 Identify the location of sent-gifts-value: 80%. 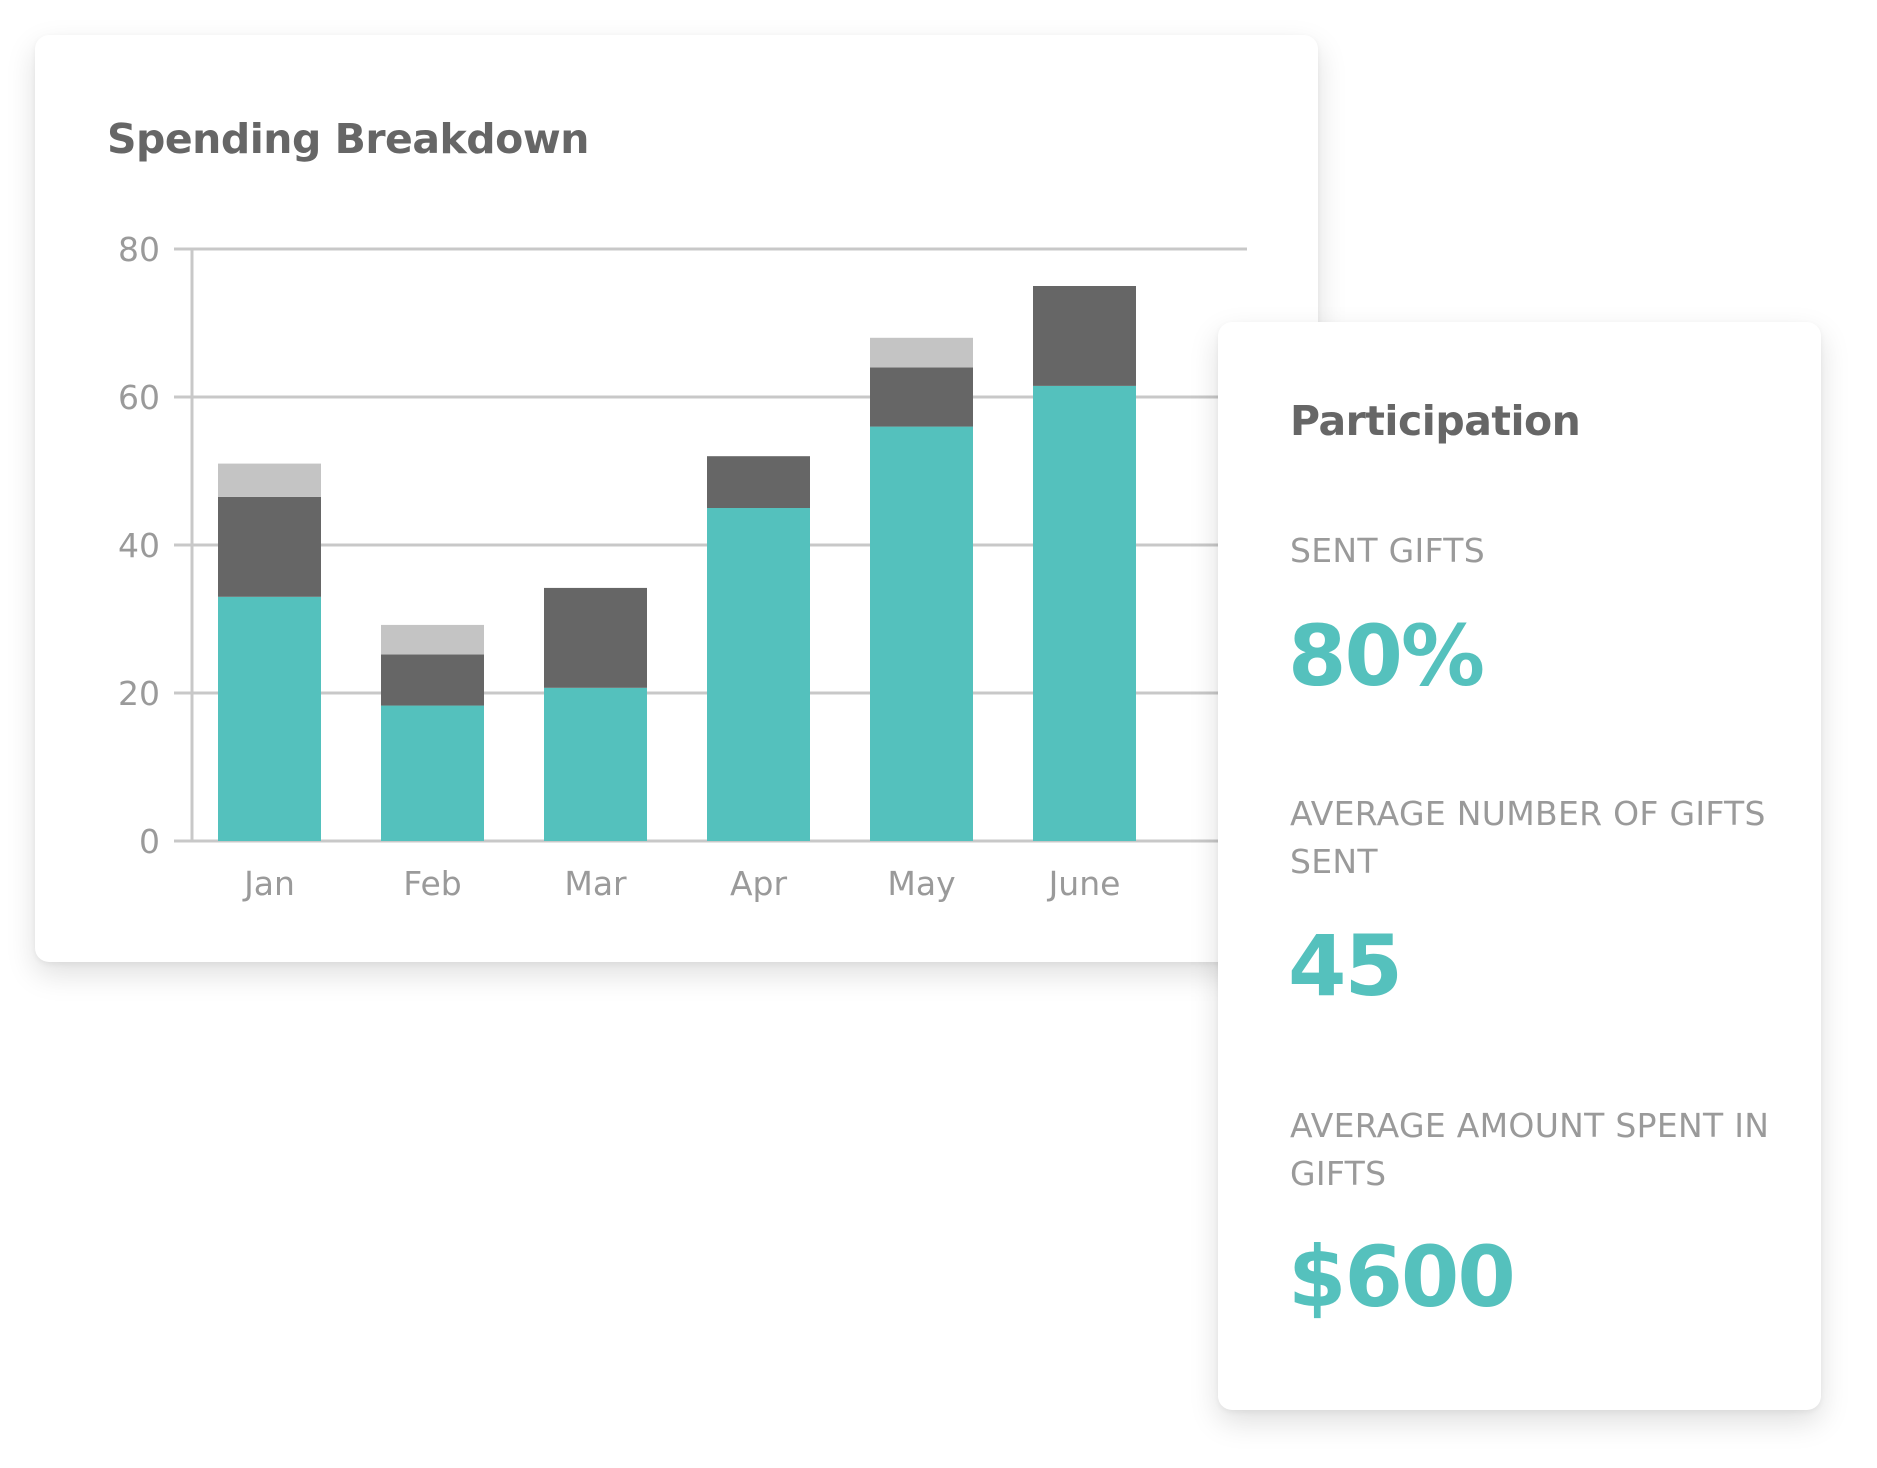
(1386, 656).